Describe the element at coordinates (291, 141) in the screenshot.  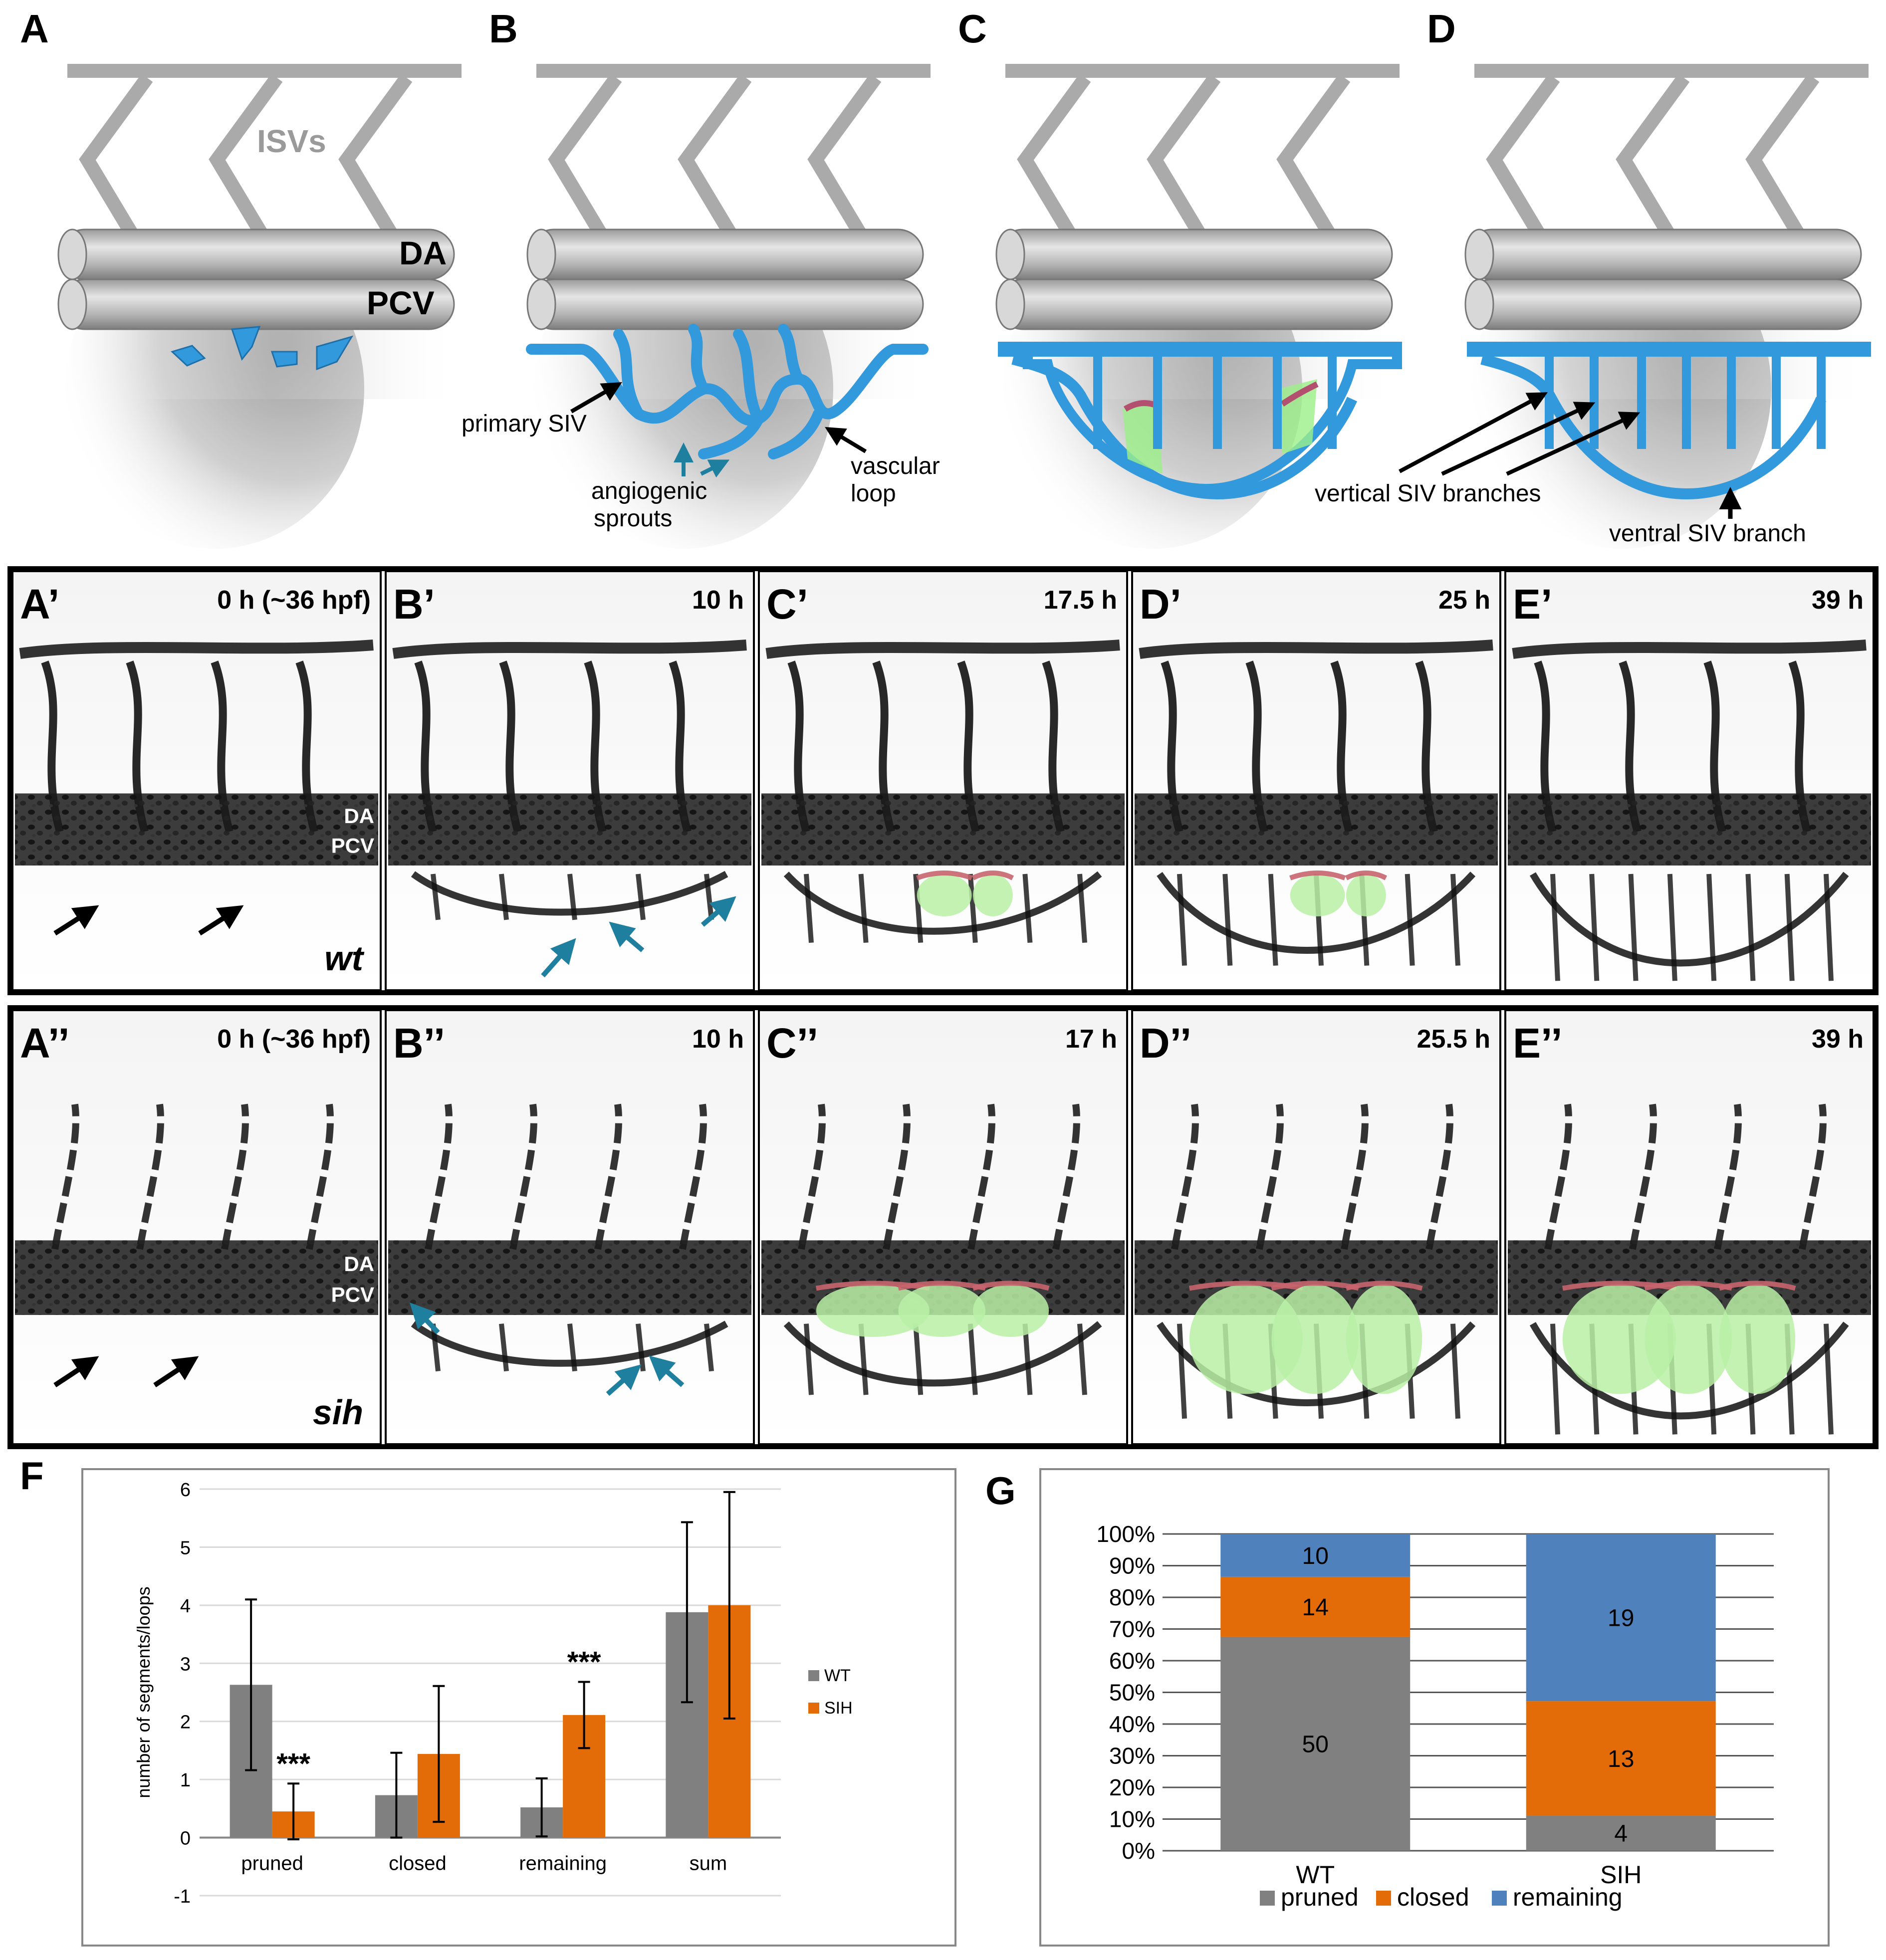
I see `isv-label: ISVs` at that location.